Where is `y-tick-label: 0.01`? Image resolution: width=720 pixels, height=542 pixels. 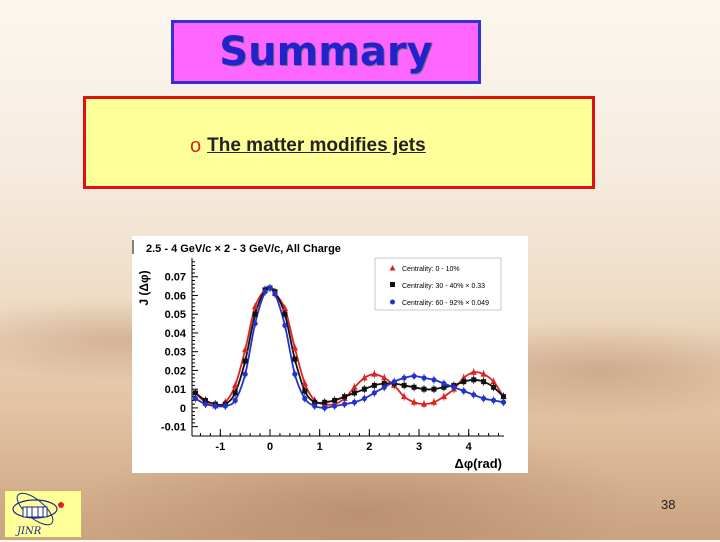 y-tick-label: 0.01 is located at coordinates (175, 390).